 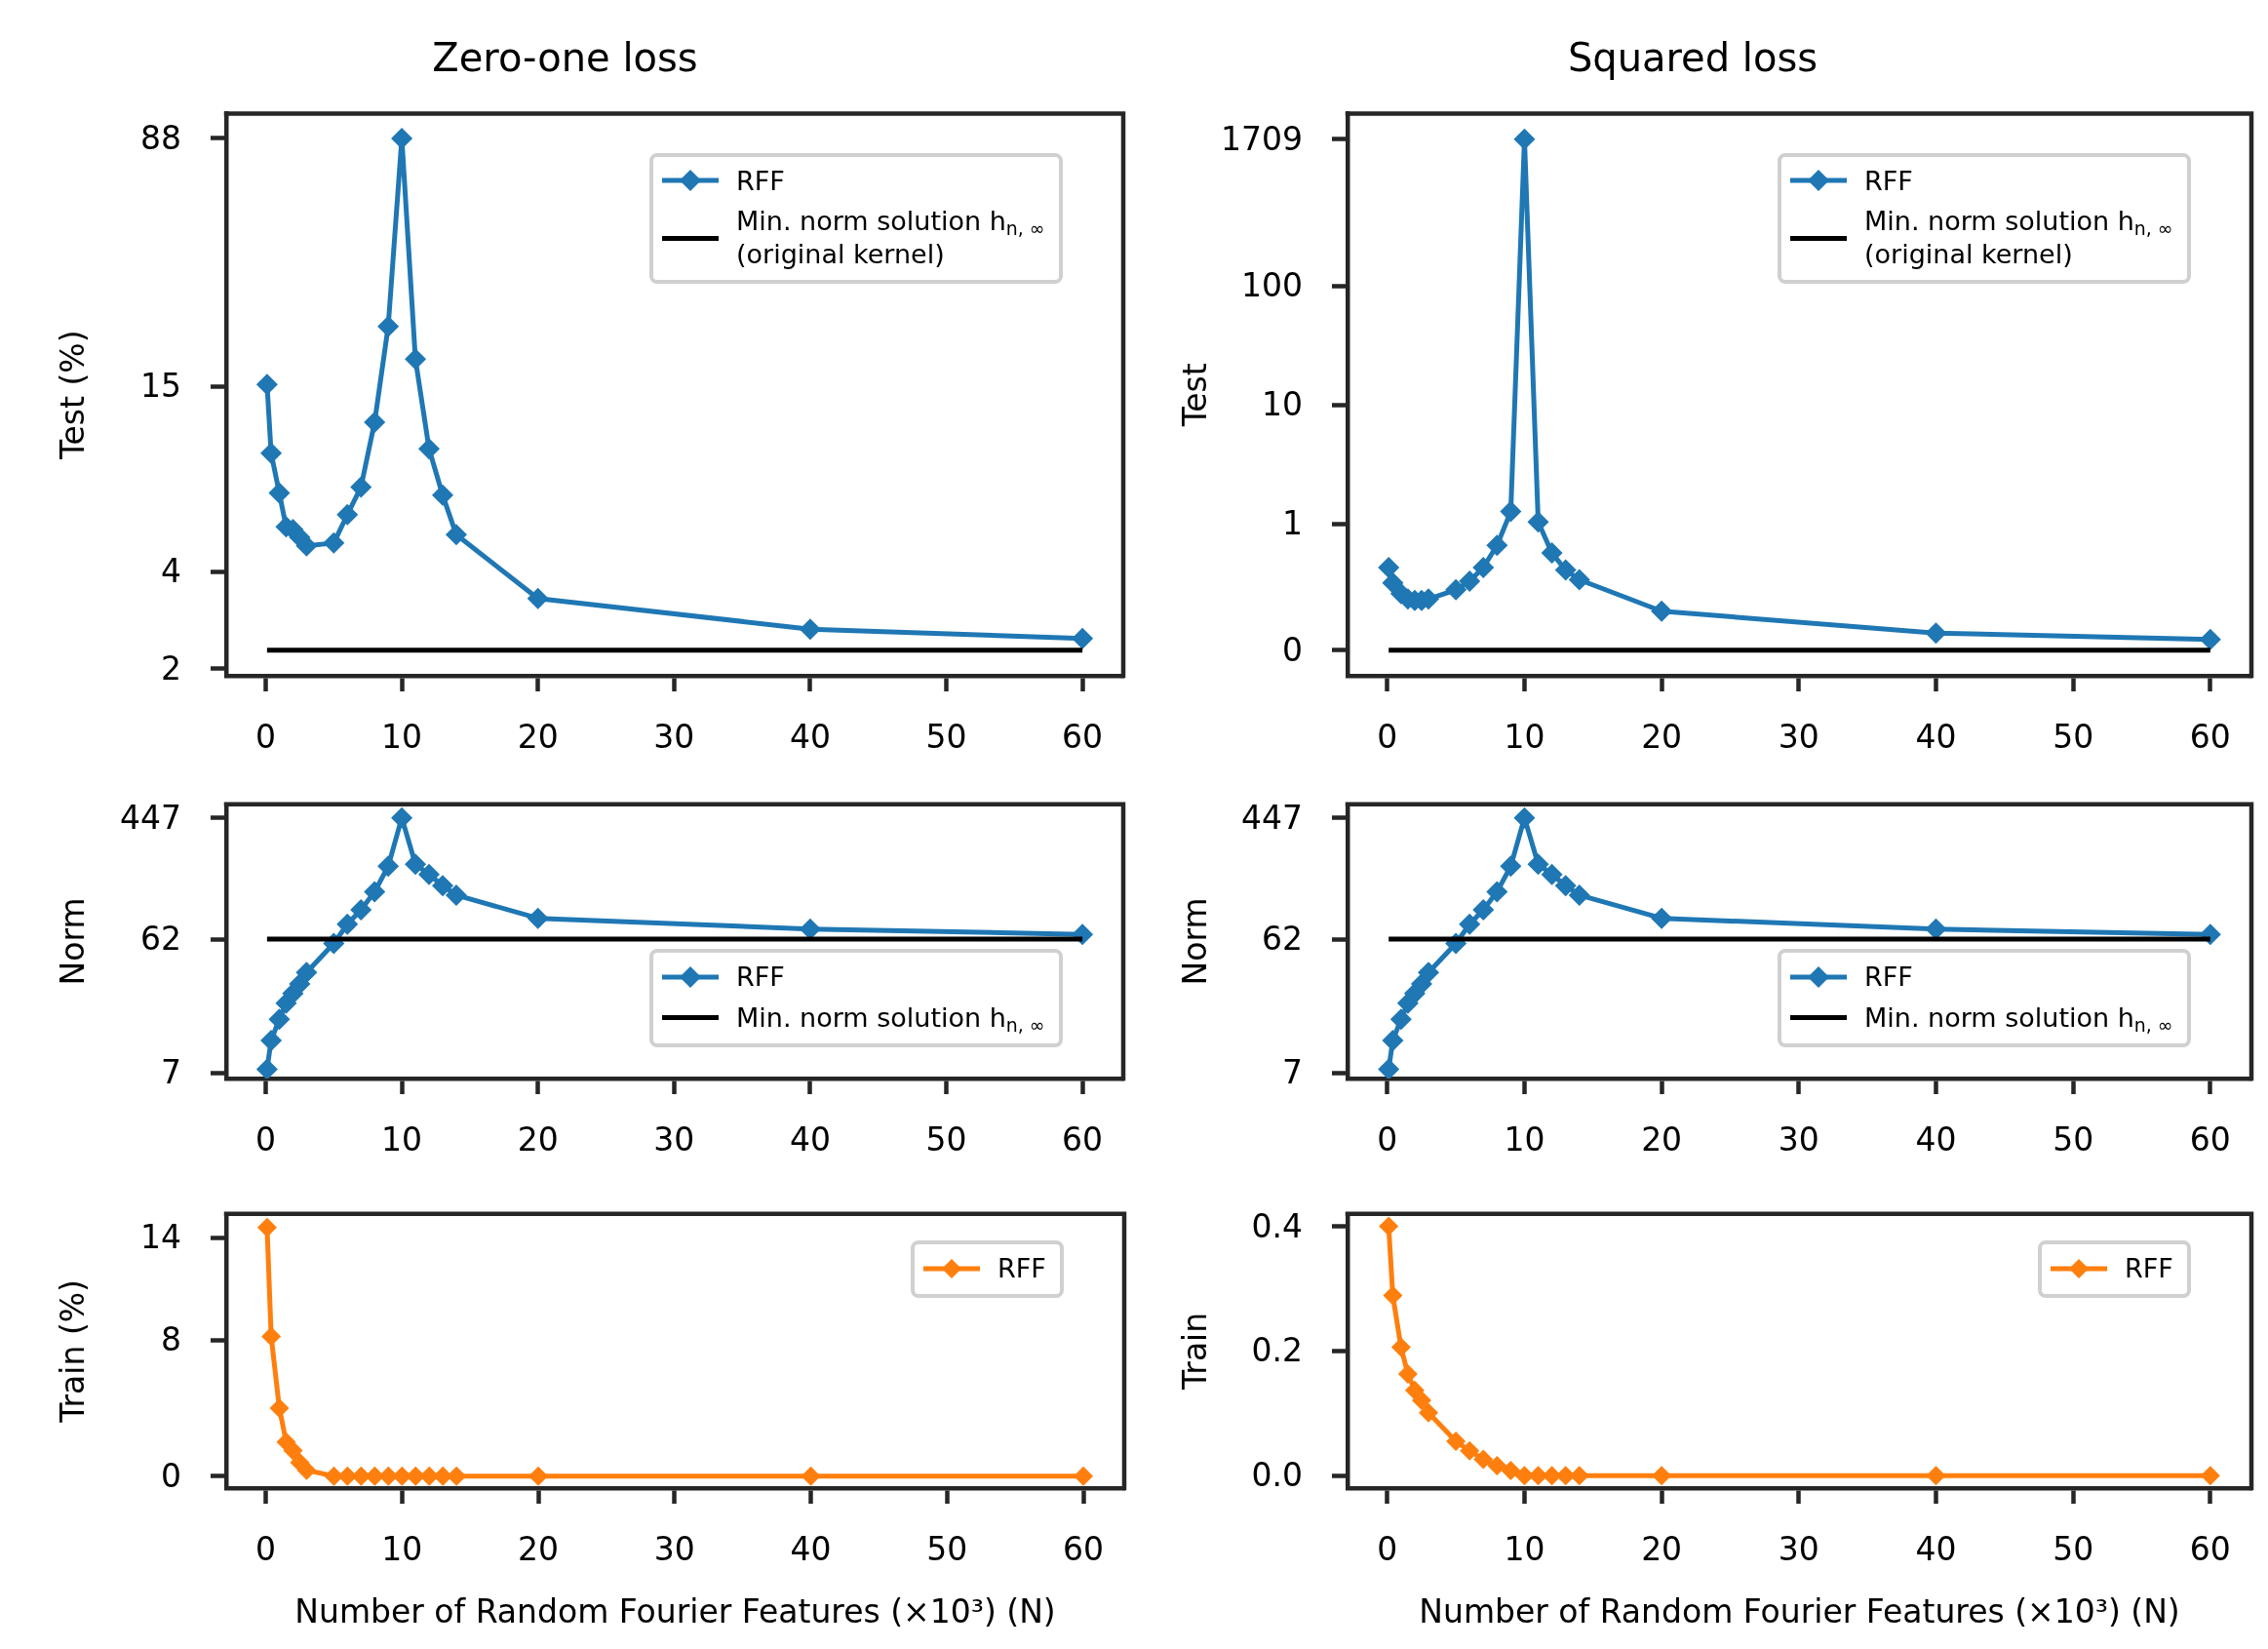 I want to click on y-axis-title: Test, so click(x=1195, y=395).